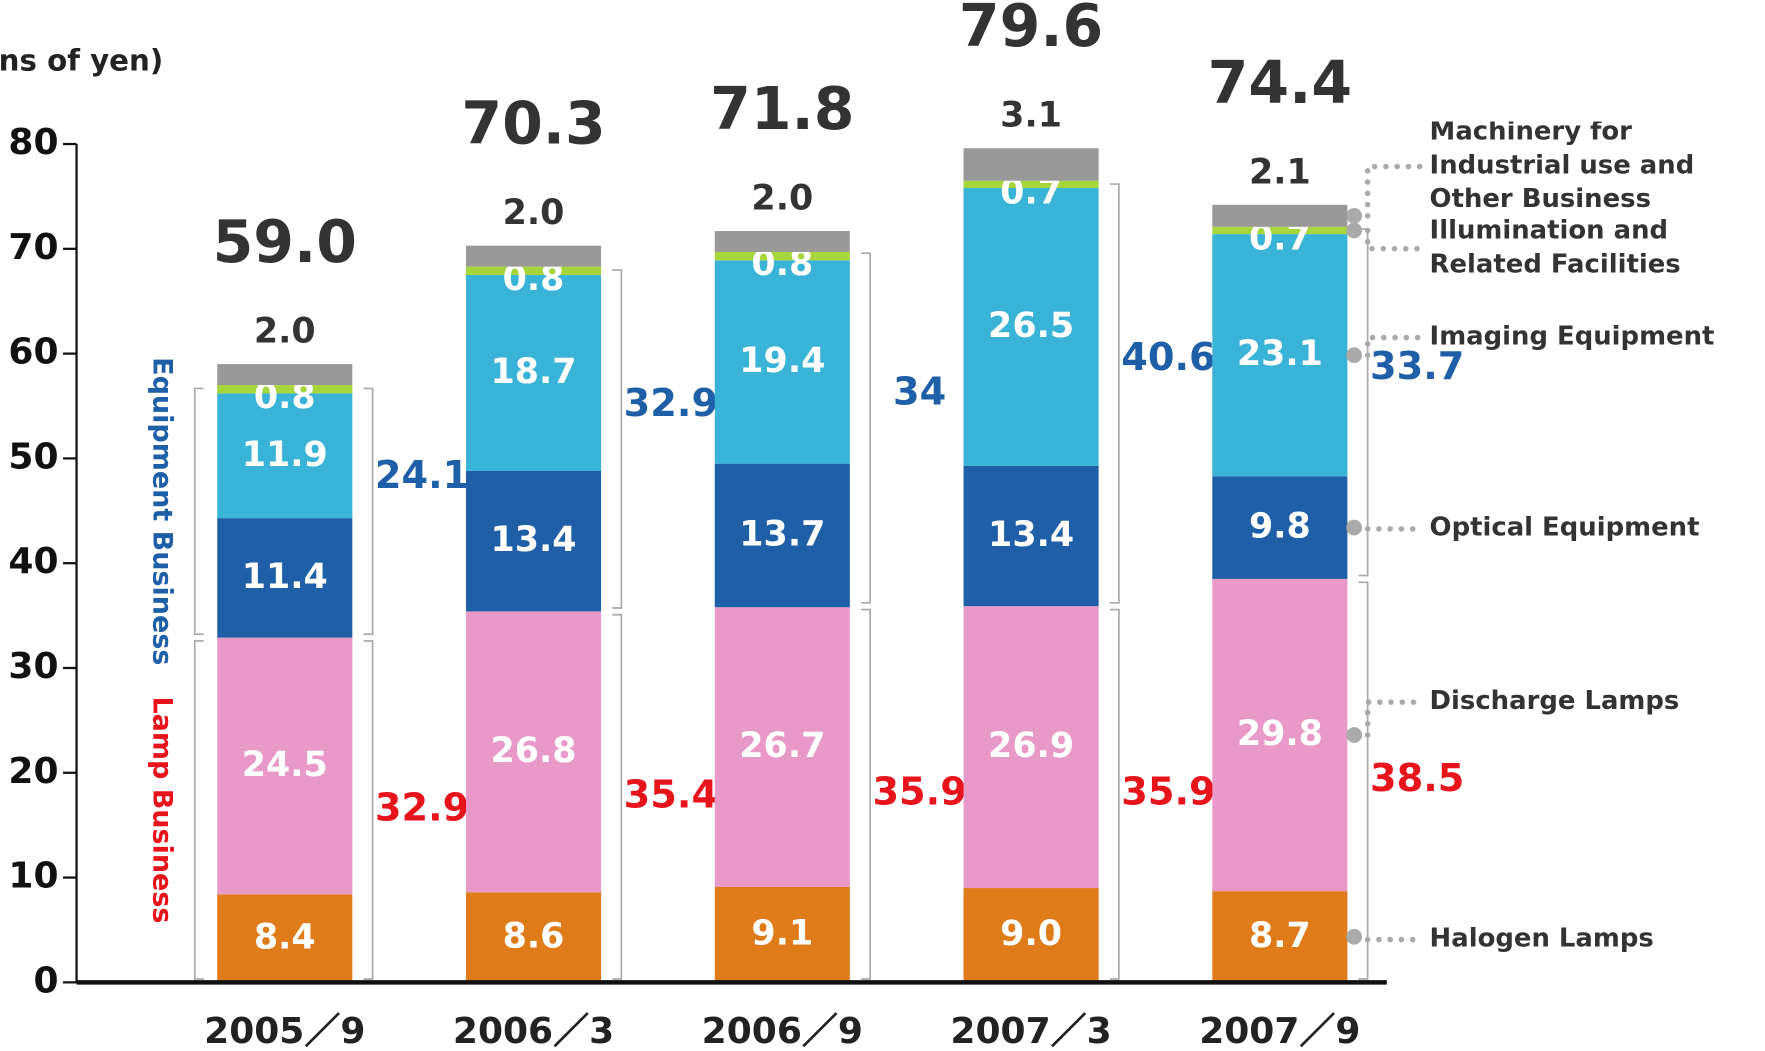  What do you see at coordinates (1564, 528) in the screenshot?
I see `legend-label: Optical Equipment` at bounding box center [1564, 528].